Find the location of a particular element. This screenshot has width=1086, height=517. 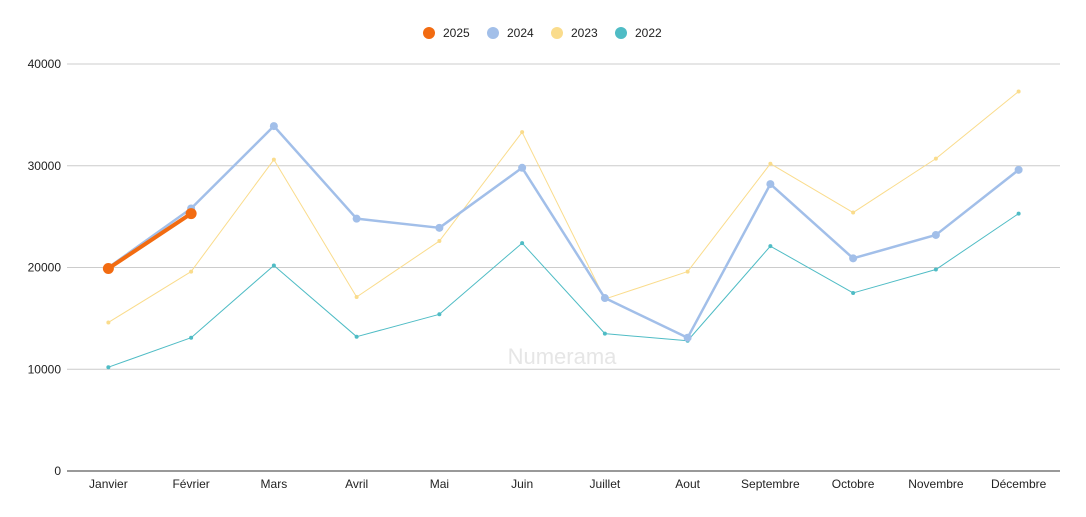

x-tick-label: Octobre is located at coordinates (853, 484).